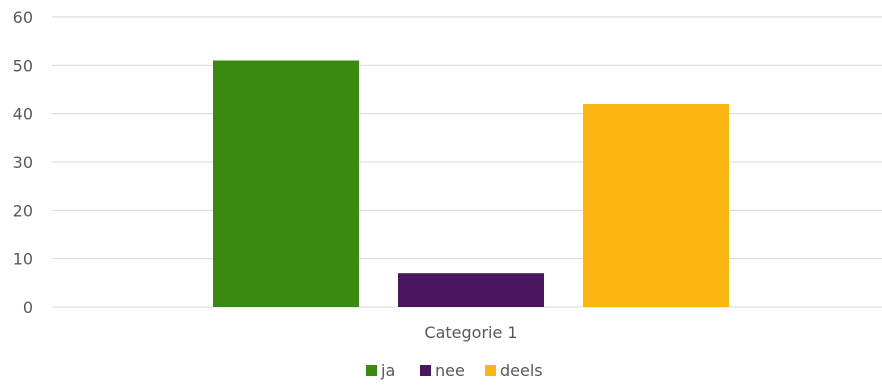  Describe the element at coordinates (23, 259) in the screenshot. I see `y-tick-label: 10` at that location.